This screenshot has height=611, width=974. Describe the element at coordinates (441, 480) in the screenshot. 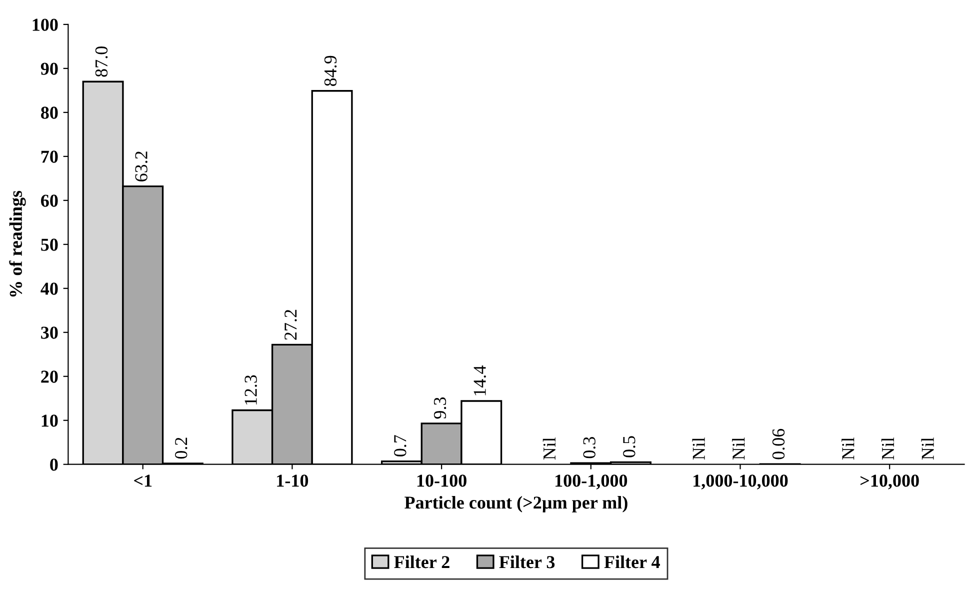

I see `x-tick-label: 10-100` at that location.